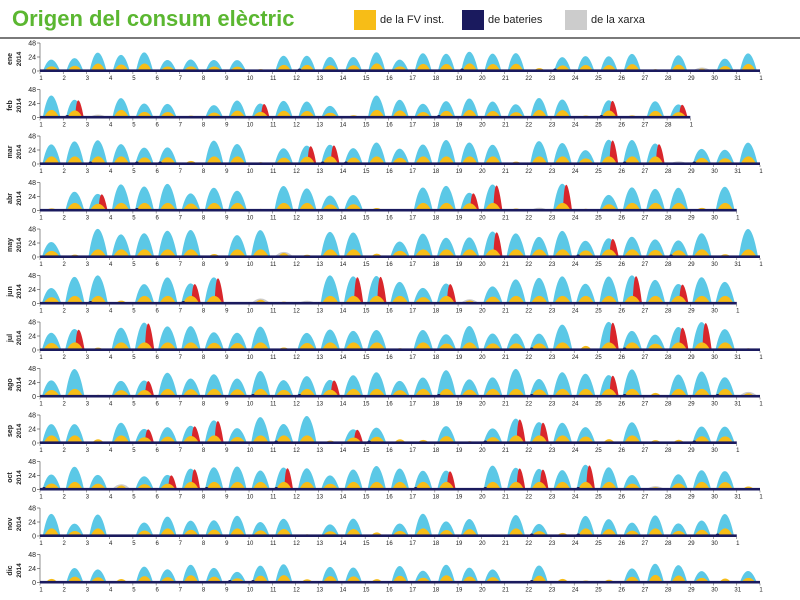 Image resolution: width=800 pixels, height=600 pixels. I want to click on x-tick-label: 14, so click(343, 358).